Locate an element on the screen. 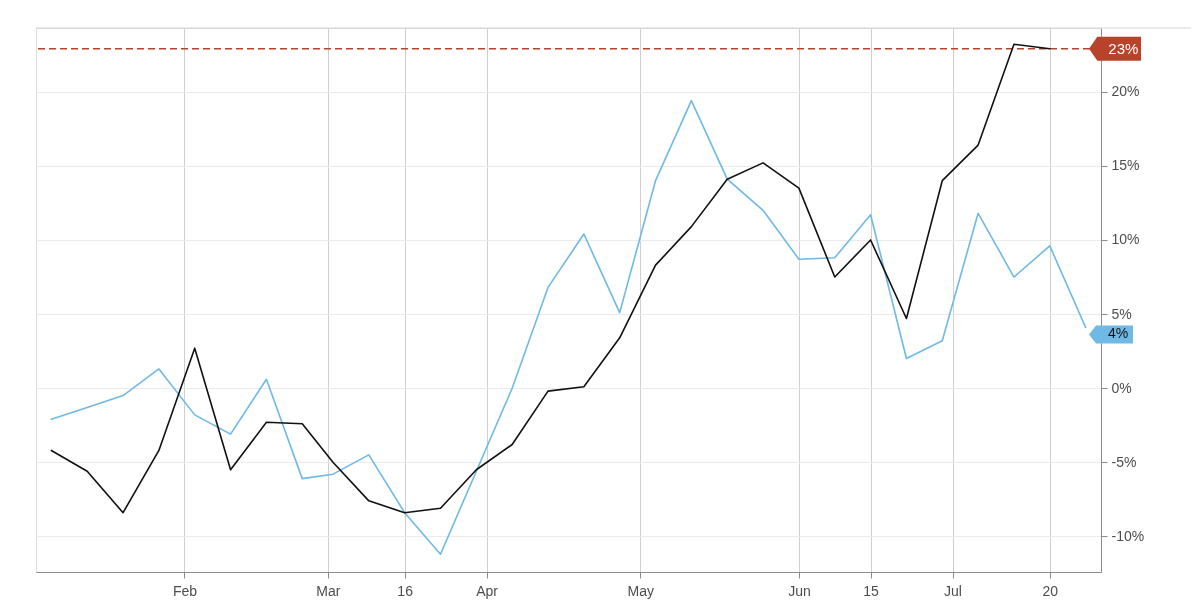 Image resolution: width=1200 pixels, height=610 pixels. x-tick-label: Jun is located at coordinates (799, 590).